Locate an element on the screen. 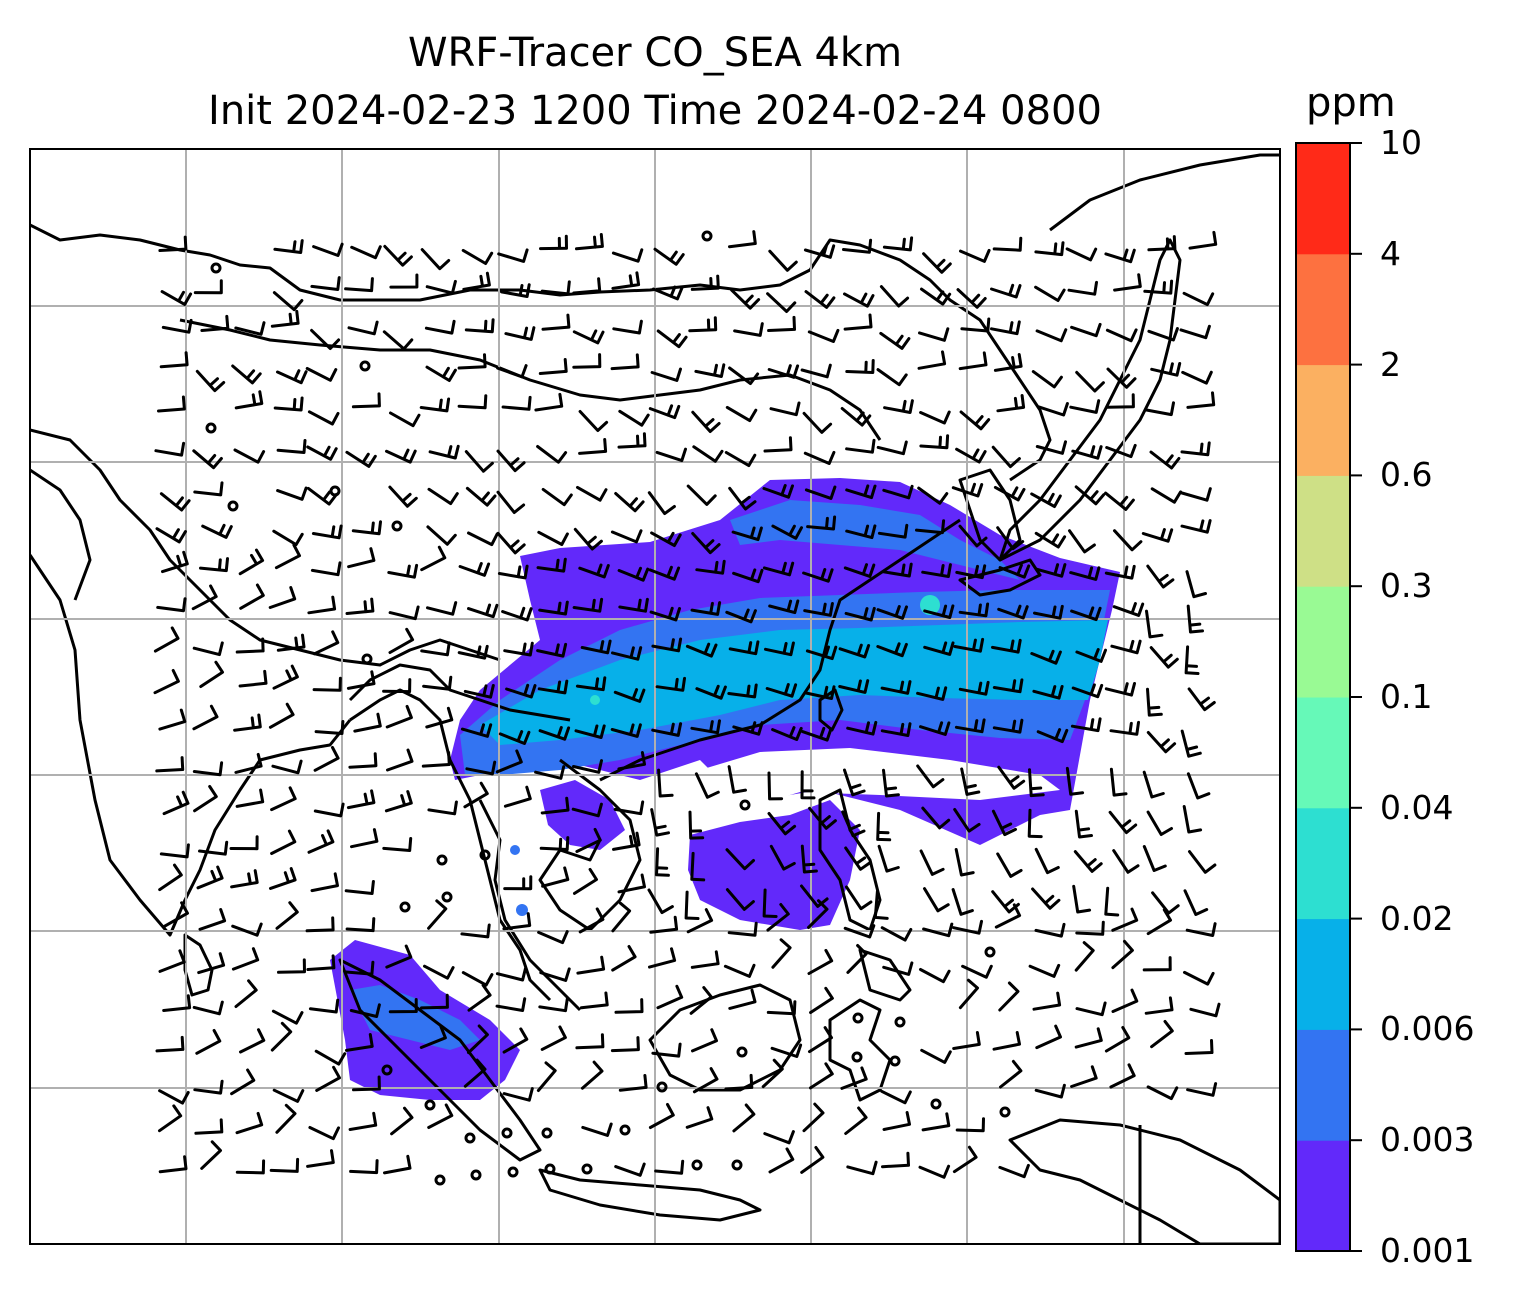 Image resolution: width=1528 pixels, height=1306 pixels. border-china-west is located at coordinates (265, 547).